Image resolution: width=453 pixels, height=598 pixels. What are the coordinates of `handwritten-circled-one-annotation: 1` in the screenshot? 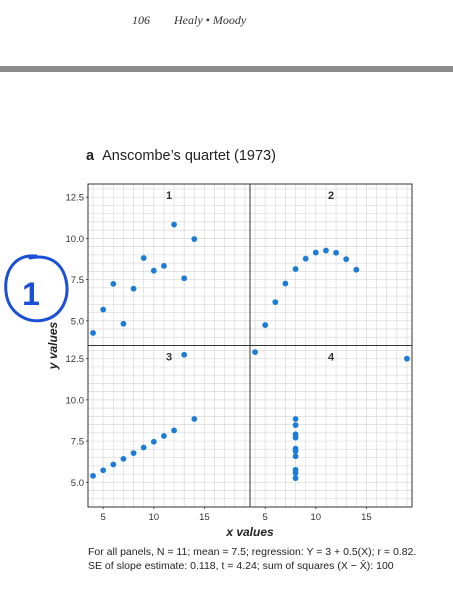 It's located at (36, 288).